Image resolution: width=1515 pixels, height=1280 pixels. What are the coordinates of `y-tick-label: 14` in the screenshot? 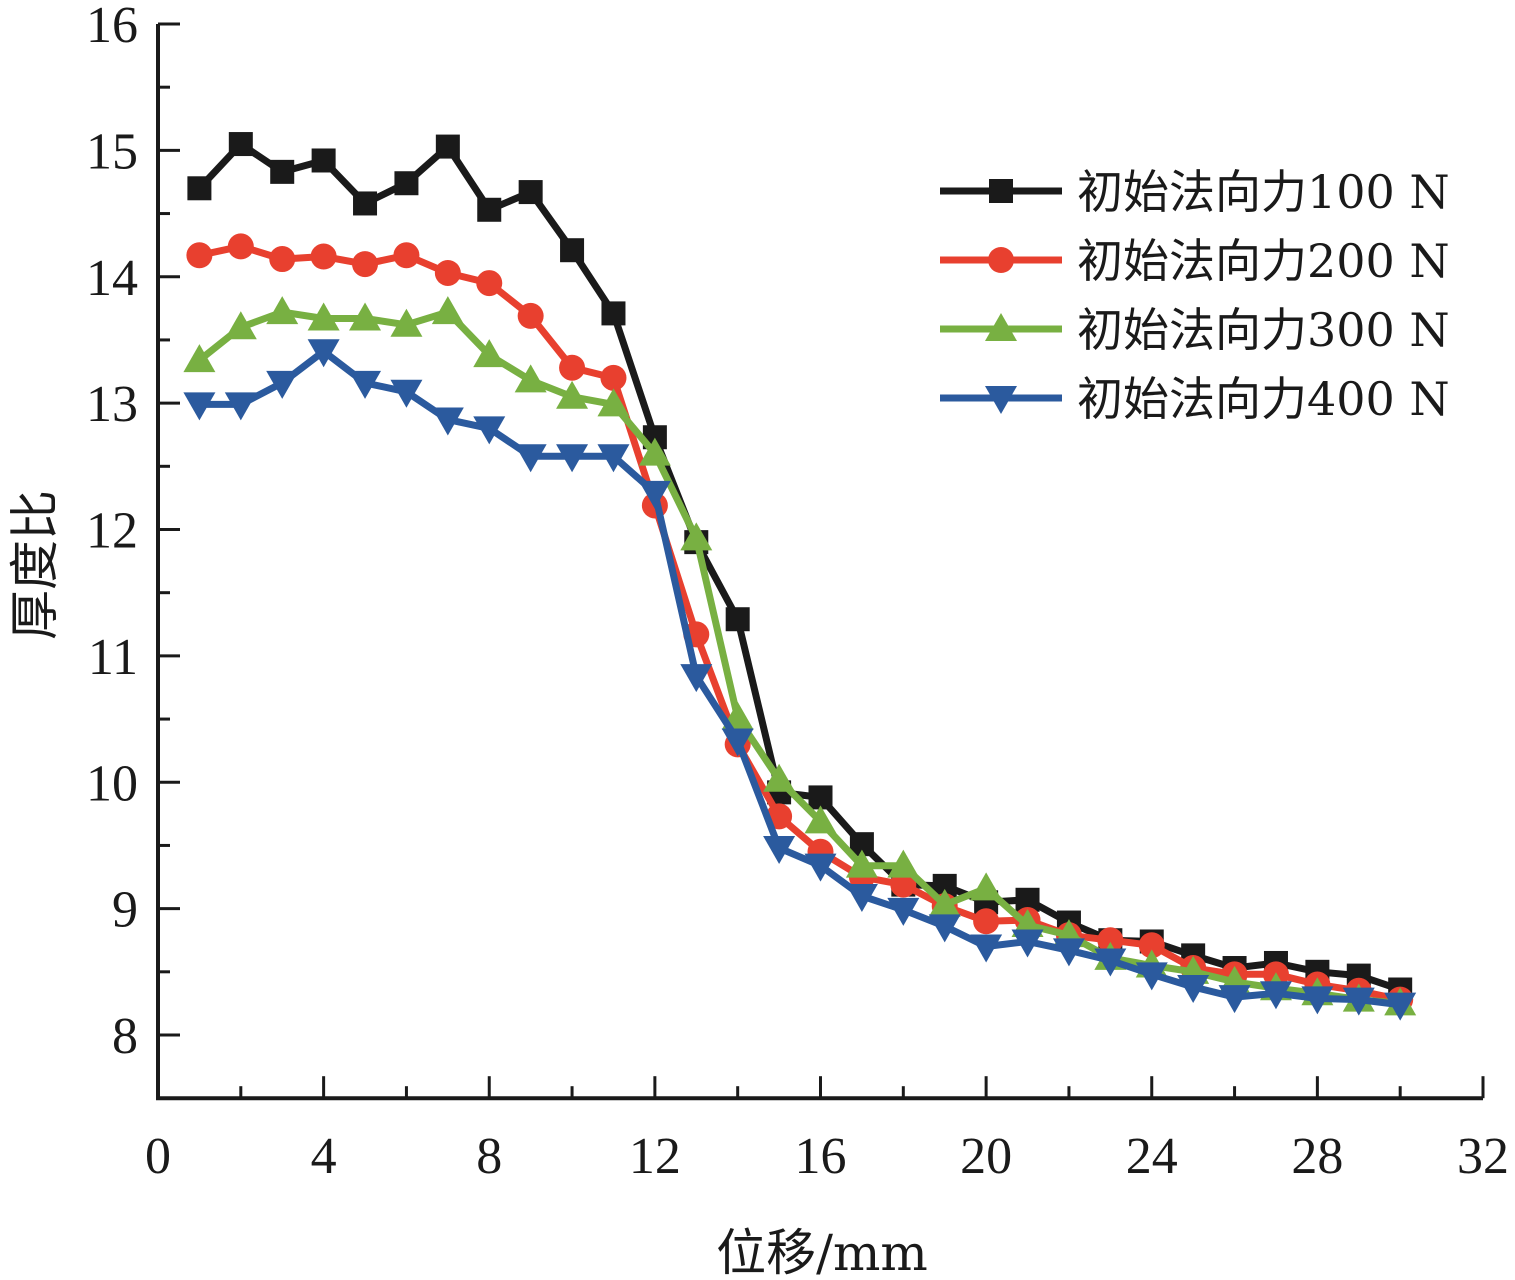 It's located at (112, 278).